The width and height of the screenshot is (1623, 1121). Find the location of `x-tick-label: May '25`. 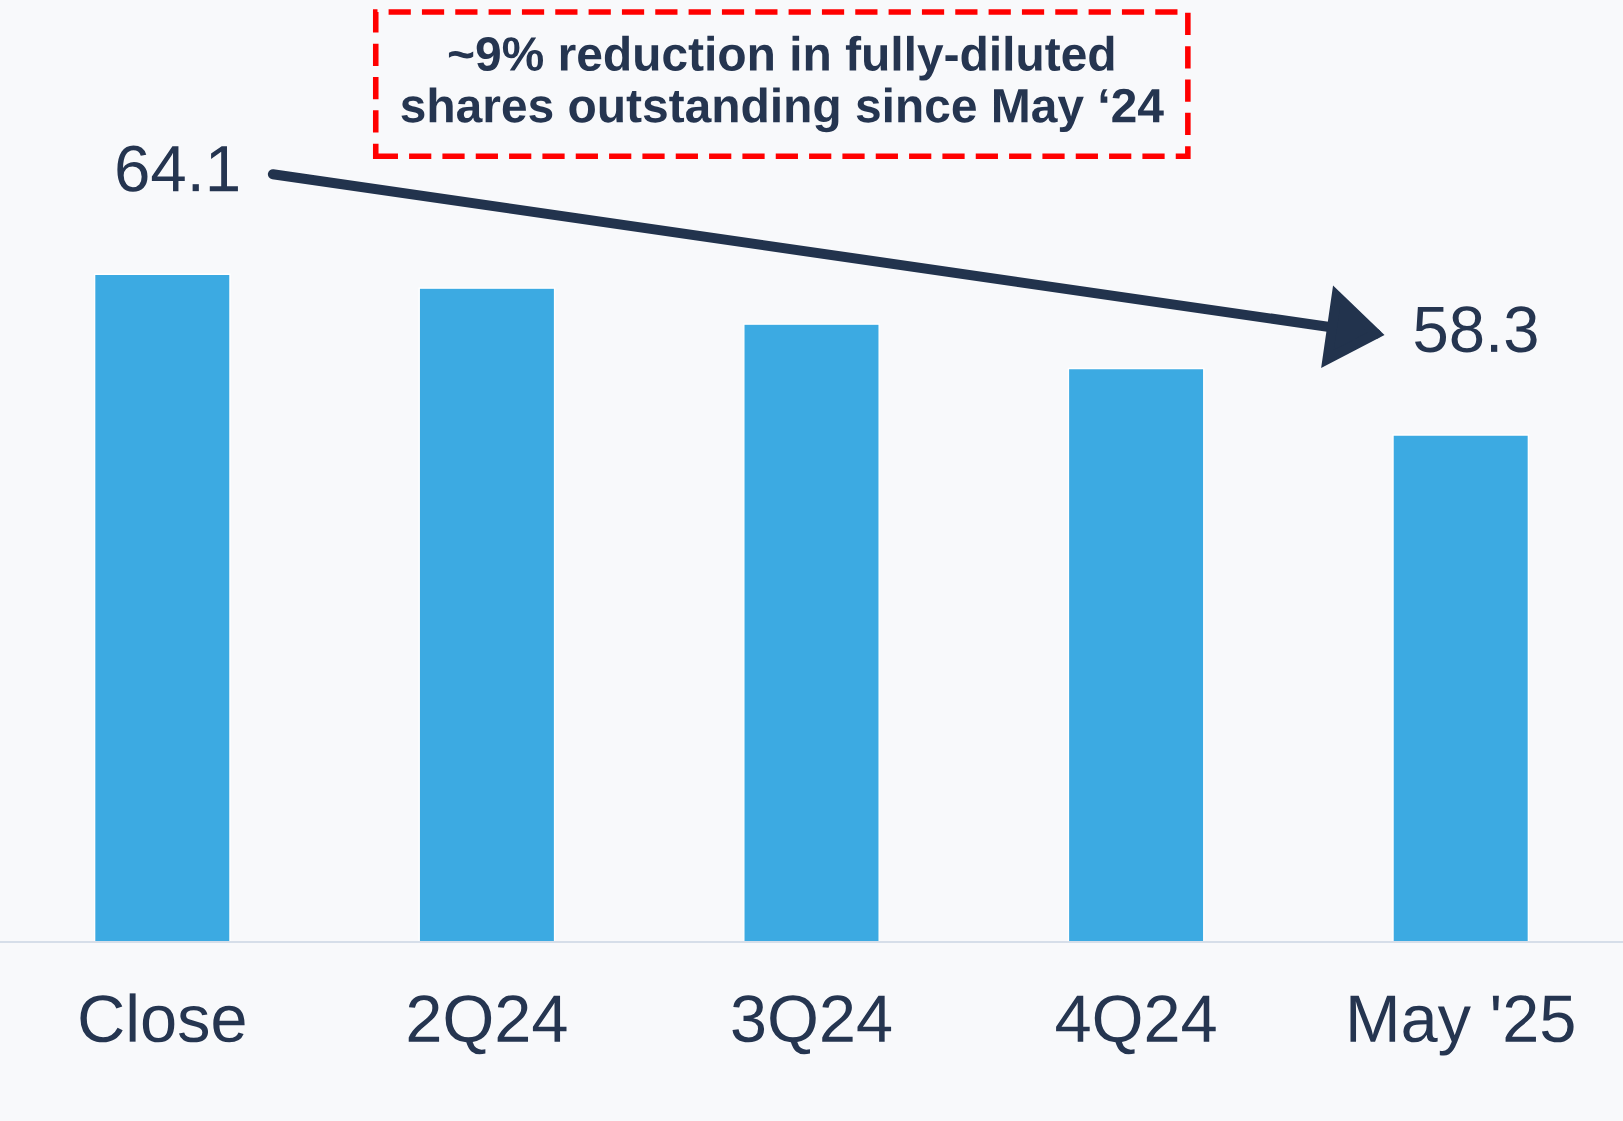

x-tick-label: May '25 is located at coordinates (1462, 1025).